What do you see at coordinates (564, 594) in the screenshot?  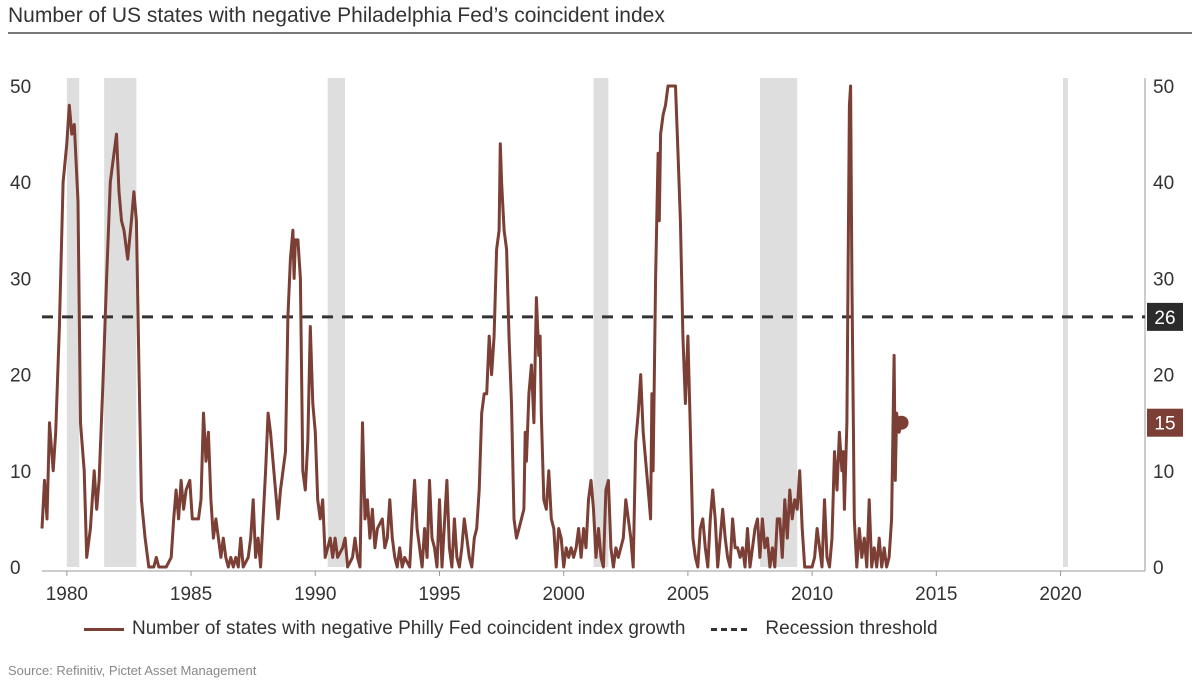 I see `x-tick-label: 2000` at bounding box center [564, 594].